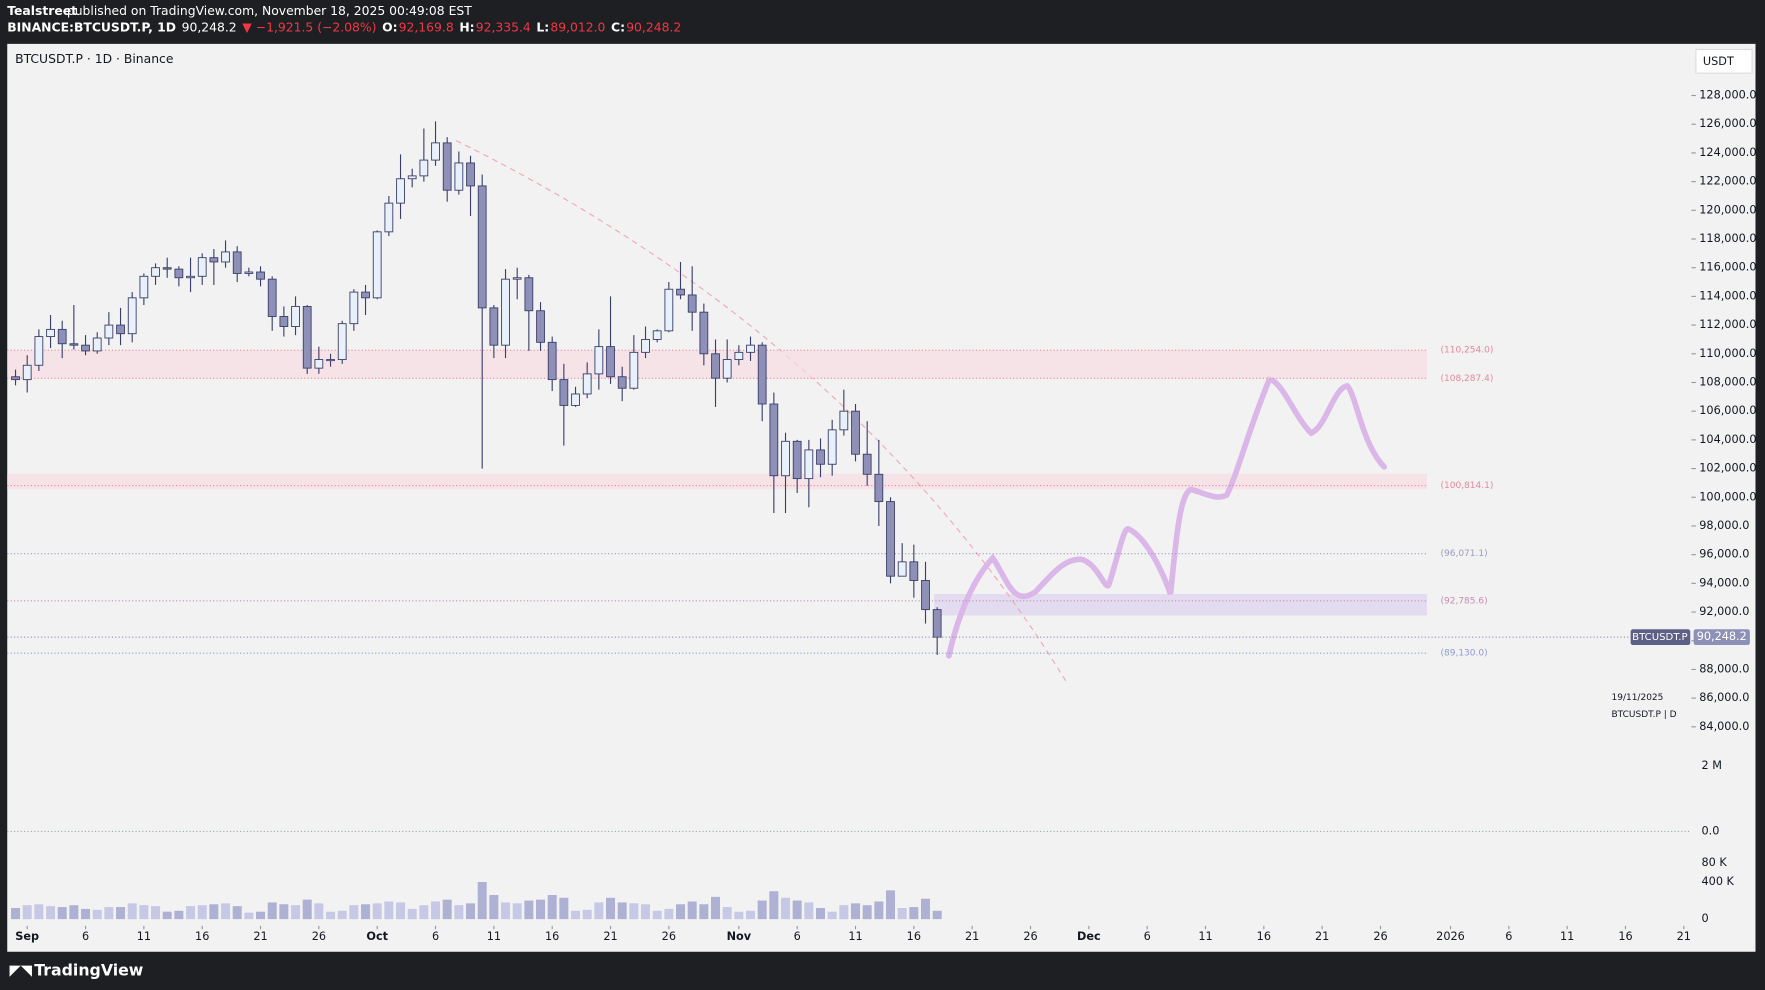  What do you see at coordinates (1638, 698) in the screenshot?
I see `info-date: 19/11/2025` at bounding box center [1638, 698].